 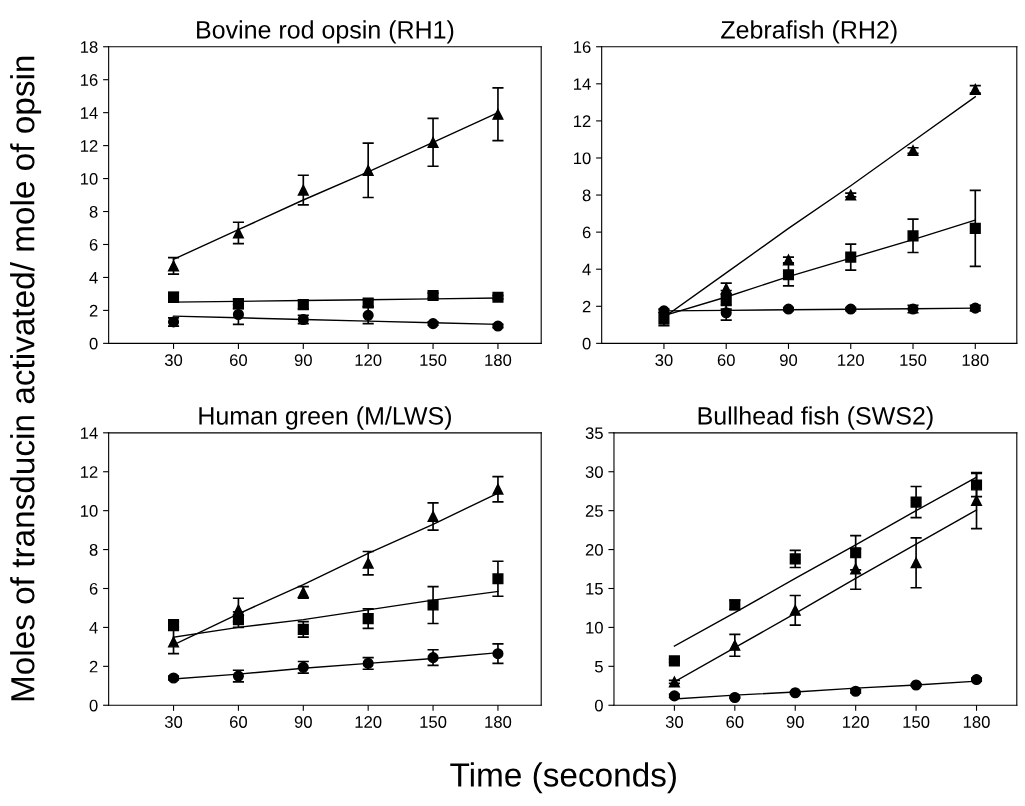 What do you see at coordinates (325, 32) in the screenshot?
I see `chart-title: Bovine rod opsin (RH1)` at bounding box center [325, 32].